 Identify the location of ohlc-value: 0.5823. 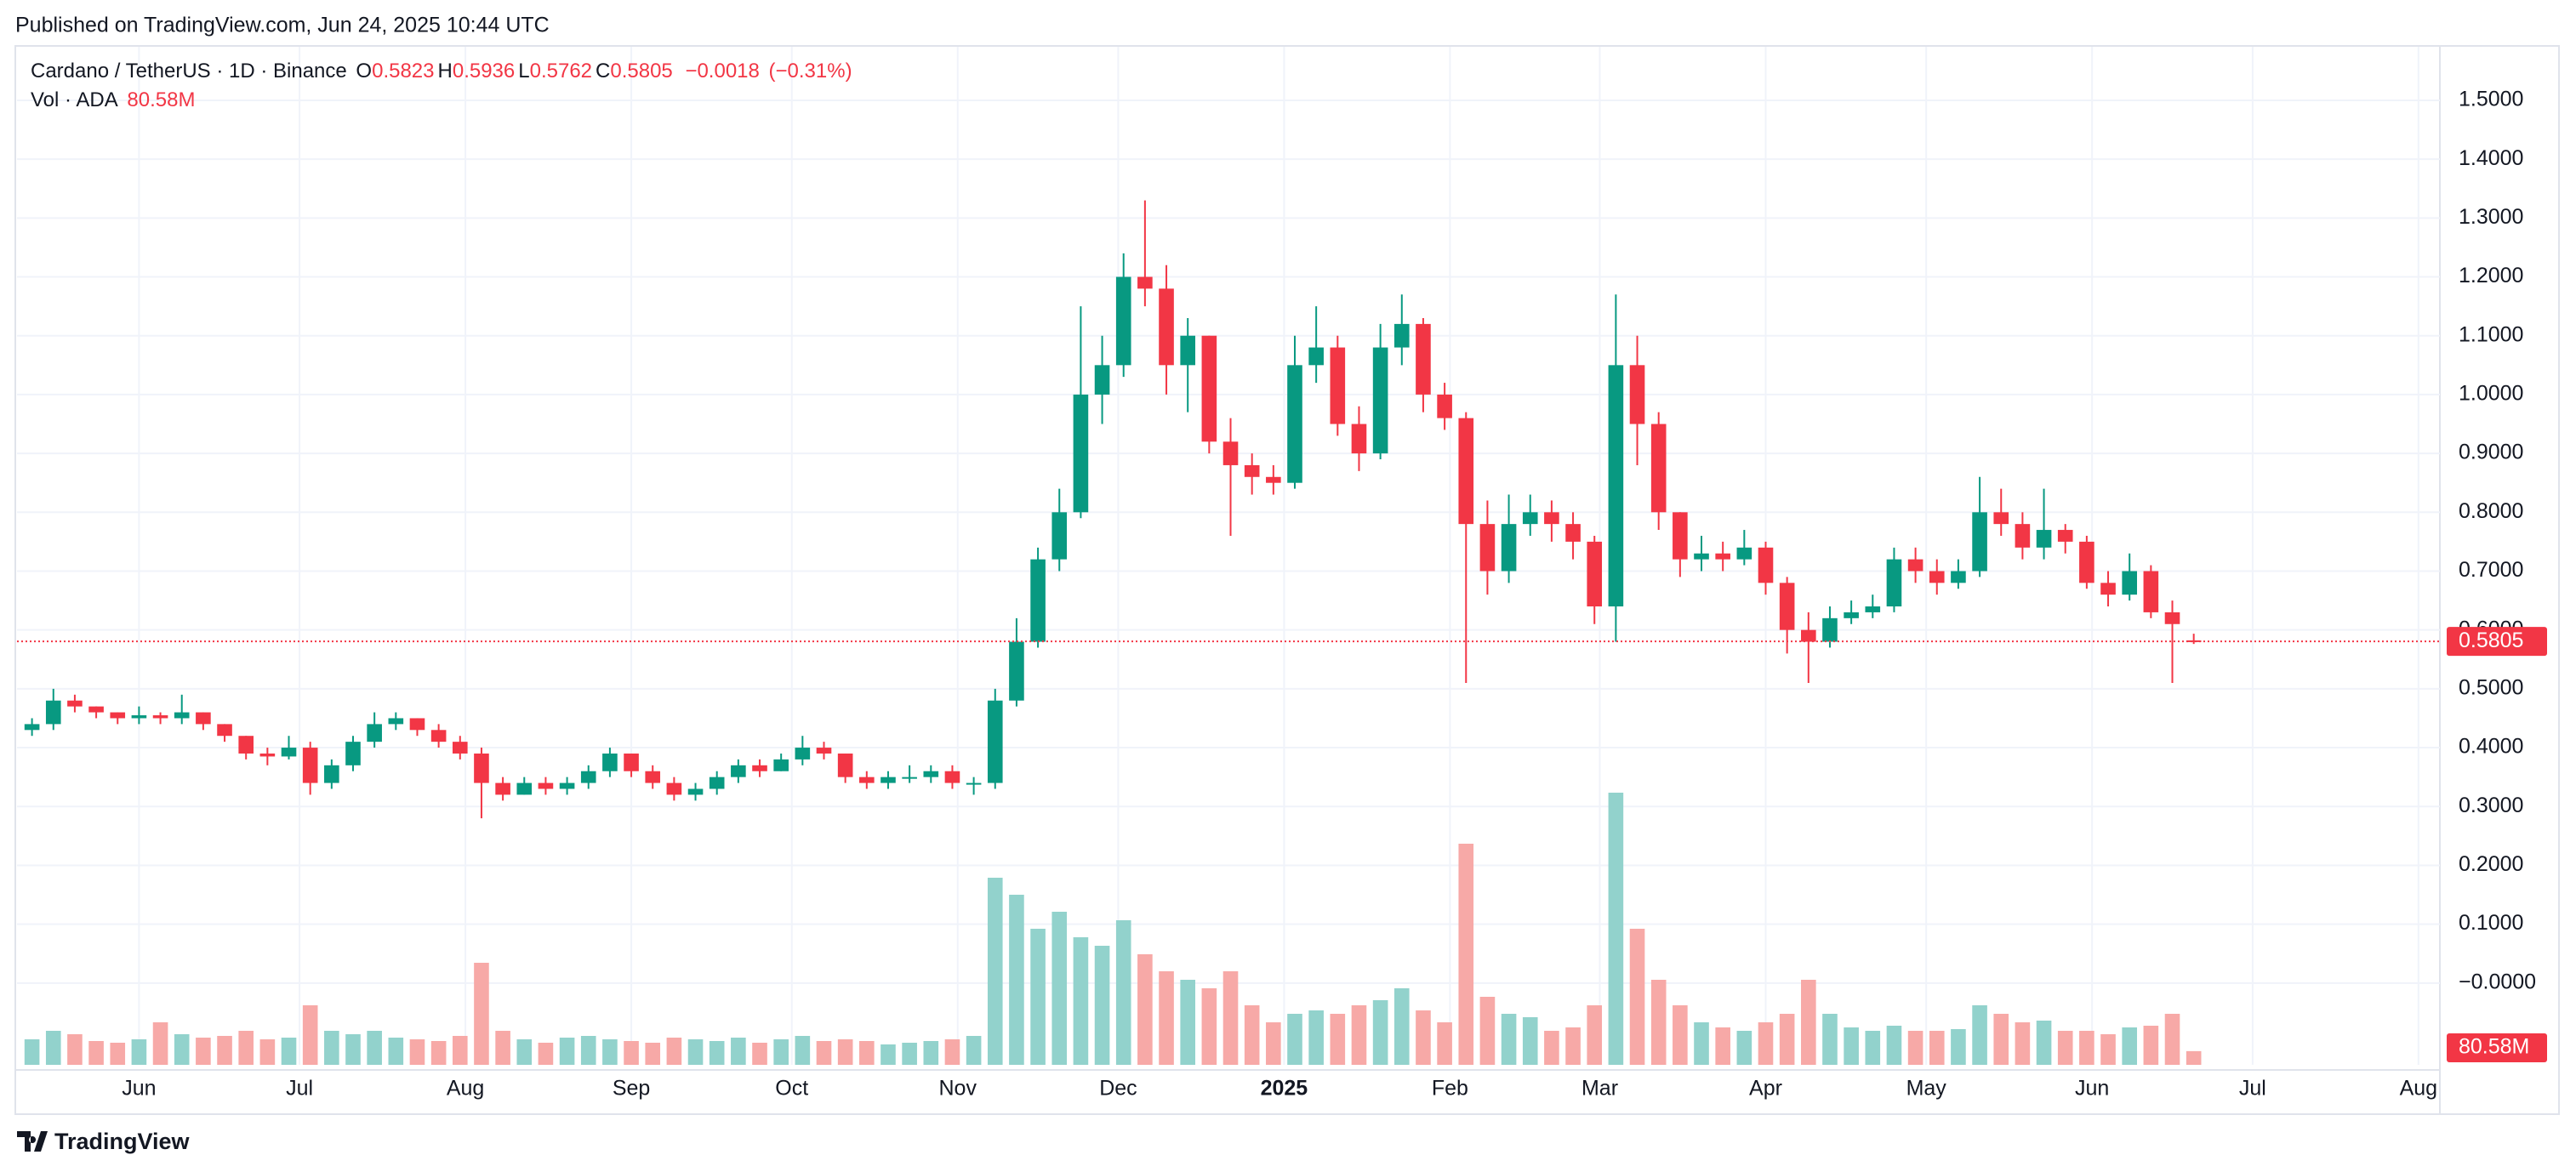
(404, 71).